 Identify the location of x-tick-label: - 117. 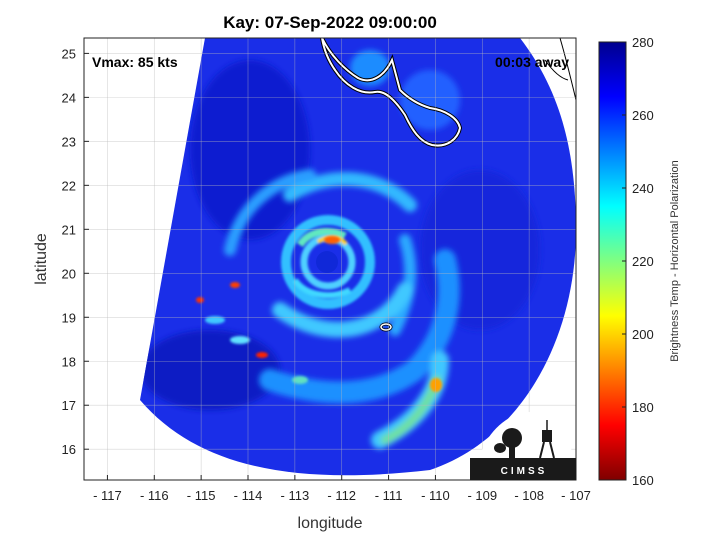
(107, 495).